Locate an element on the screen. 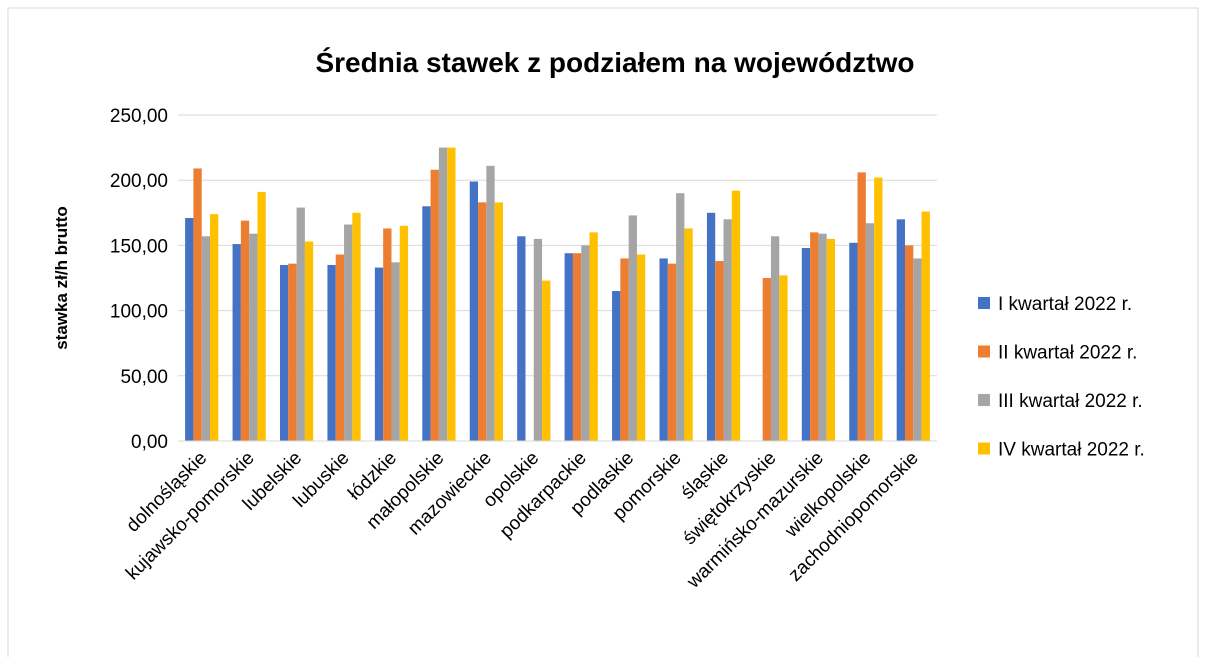  legend-label: III kwartał 2022 r. is located at coordinates (1070, 401).